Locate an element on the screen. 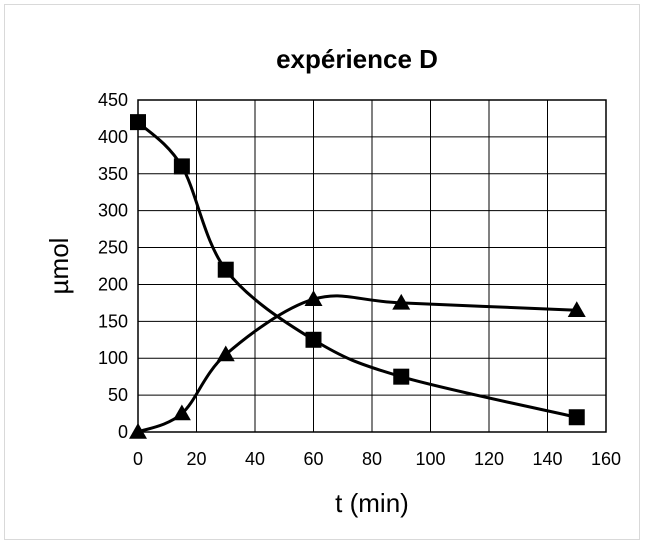 The width and height of the screenshot is (646, 546). y-tick-label: 450 is located at coordinates (113, 100).